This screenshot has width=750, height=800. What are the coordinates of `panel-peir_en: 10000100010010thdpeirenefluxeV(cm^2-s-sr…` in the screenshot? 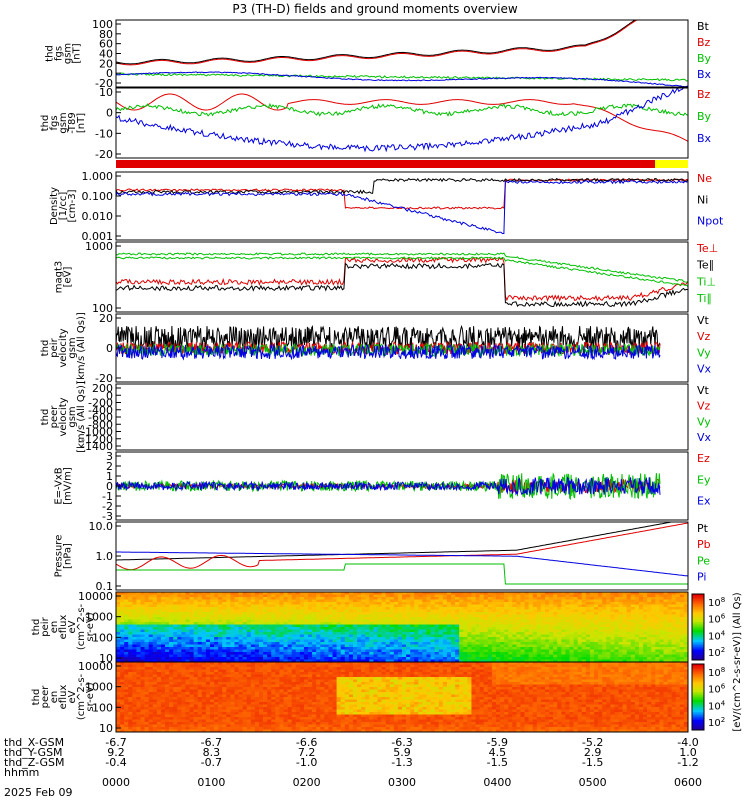 It's located at (360, 627).